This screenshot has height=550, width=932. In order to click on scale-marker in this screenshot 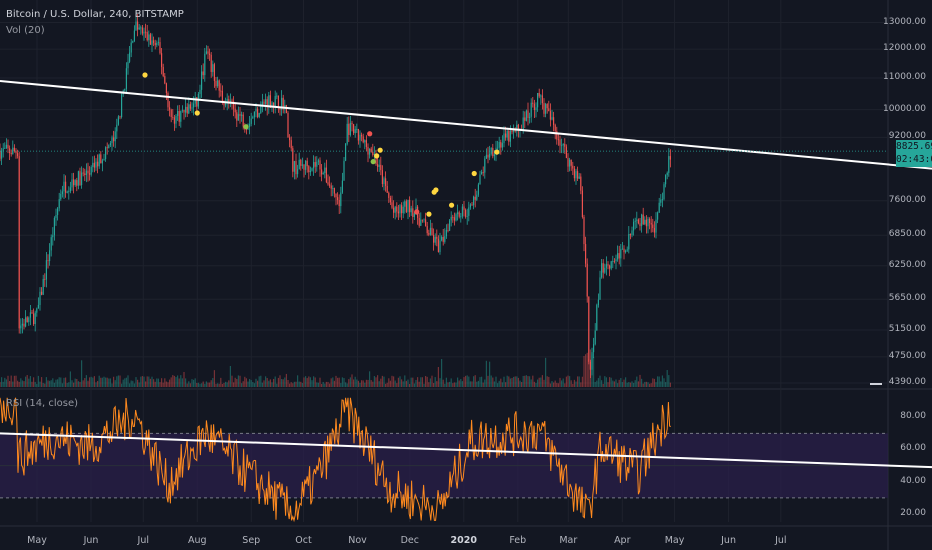, I will do `click(876, 384)`.